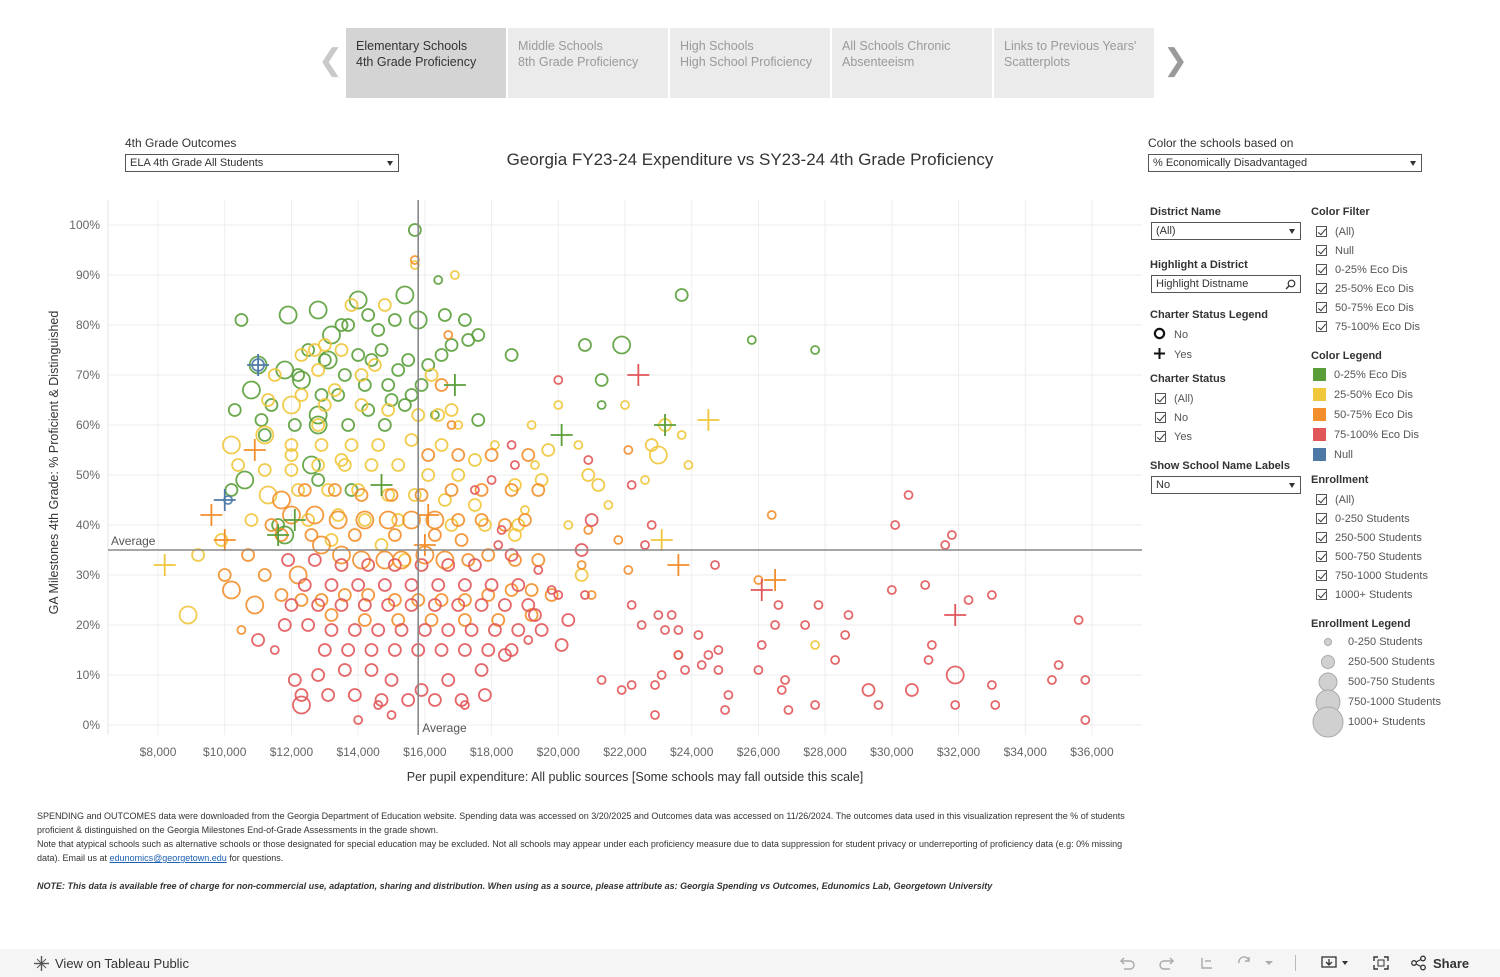 This screenshot has width=1500, height=977. What do you see at coordinates (1372, 577) in the screenshot?
I see `enrollment-filter-item: 750-1000 Students` at bounding box center [1372, 577].